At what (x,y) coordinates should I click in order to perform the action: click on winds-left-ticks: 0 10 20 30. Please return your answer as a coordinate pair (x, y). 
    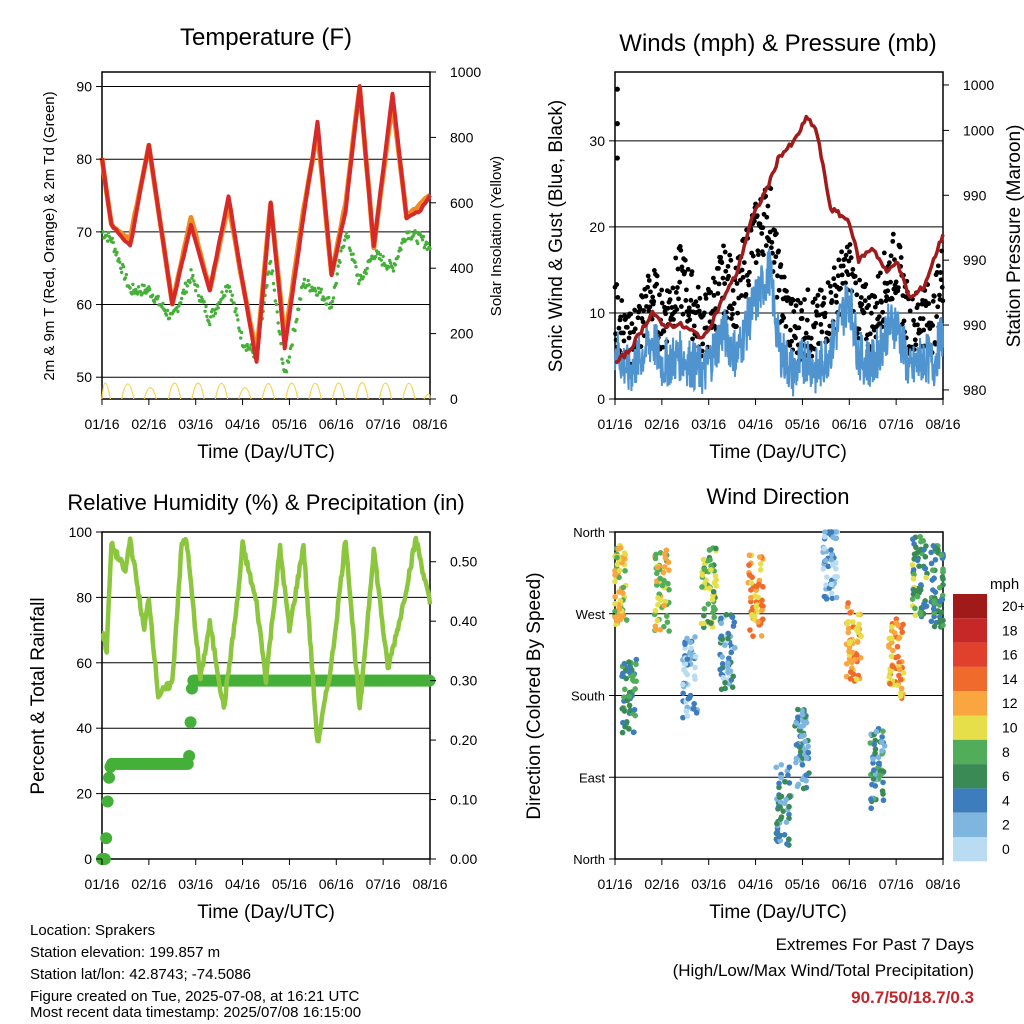
    Looking at the image, I should click on (602, 270).